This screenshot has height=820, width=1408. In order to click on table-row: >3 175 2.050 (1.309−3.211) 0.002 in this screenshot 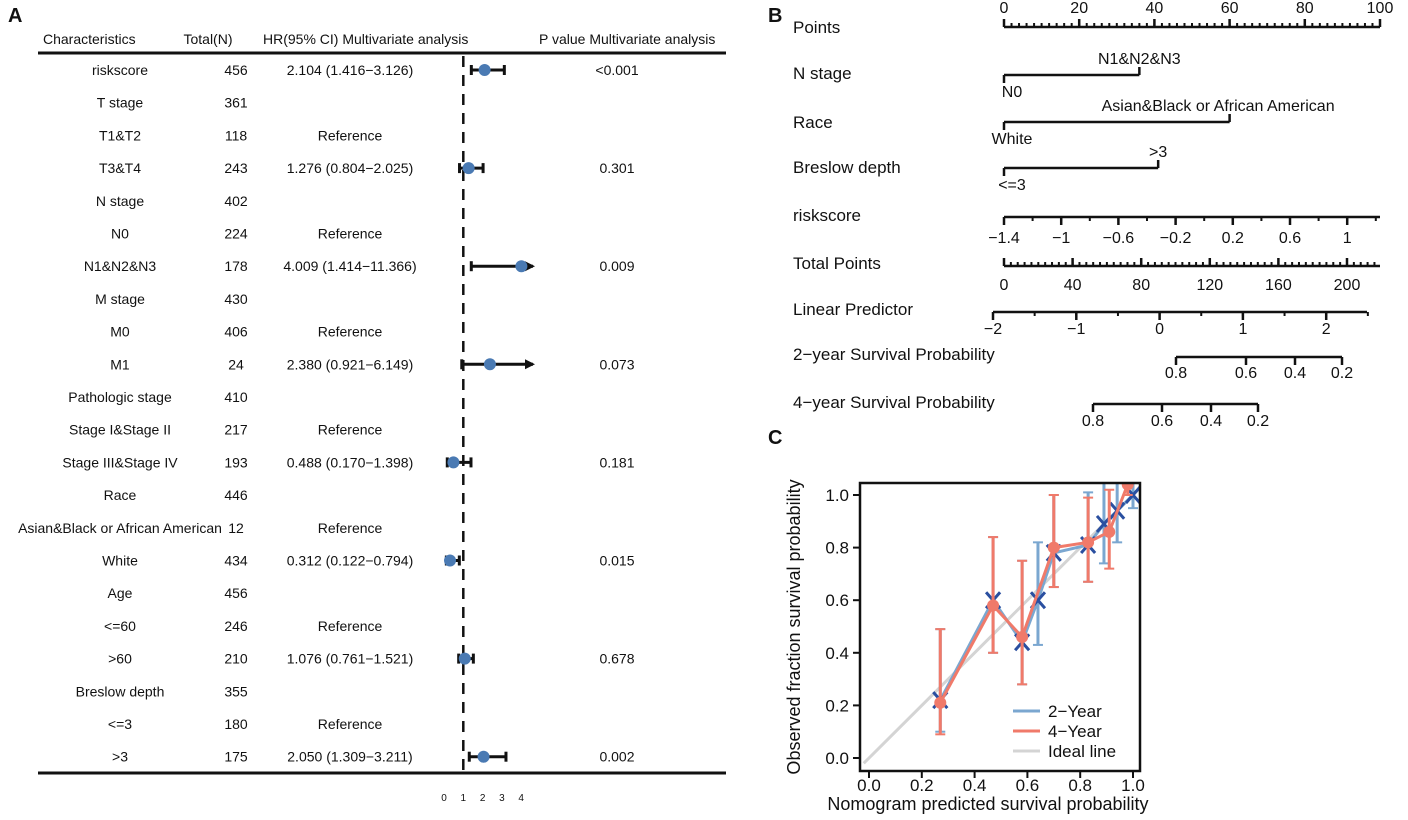, I will do `click(373, 757)`.